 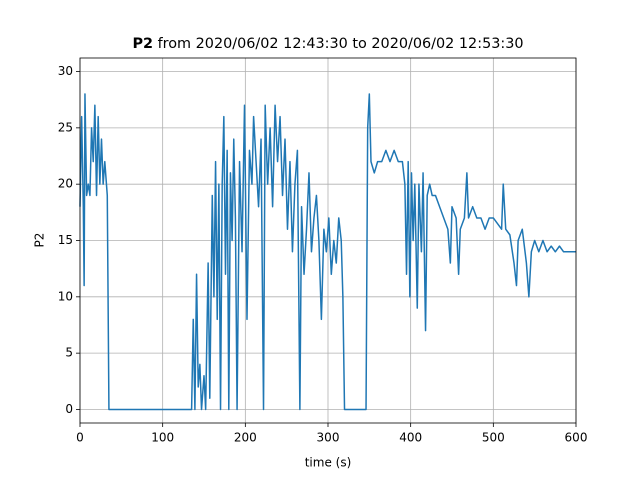 What do you see at coordinates (245, 438) in the screenshot?
I see `x-tick-label: 200` at bounding box center [245, 438].